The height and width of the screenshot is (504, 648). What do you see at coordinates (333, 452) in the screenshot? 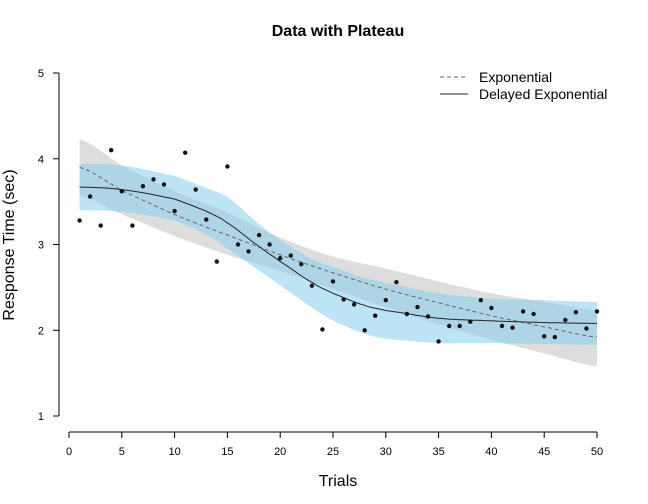
I see `x-tick-label: 25` at bounding box center [333, 452].